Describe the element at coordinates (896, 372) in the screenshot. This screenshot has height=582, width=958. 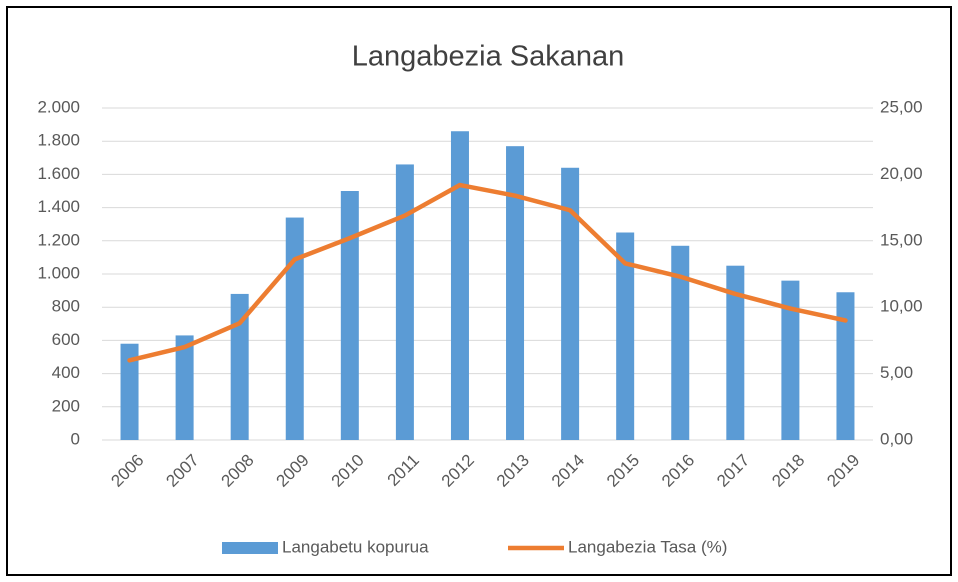
I see `y2-tick-label: 5,00` at that location.